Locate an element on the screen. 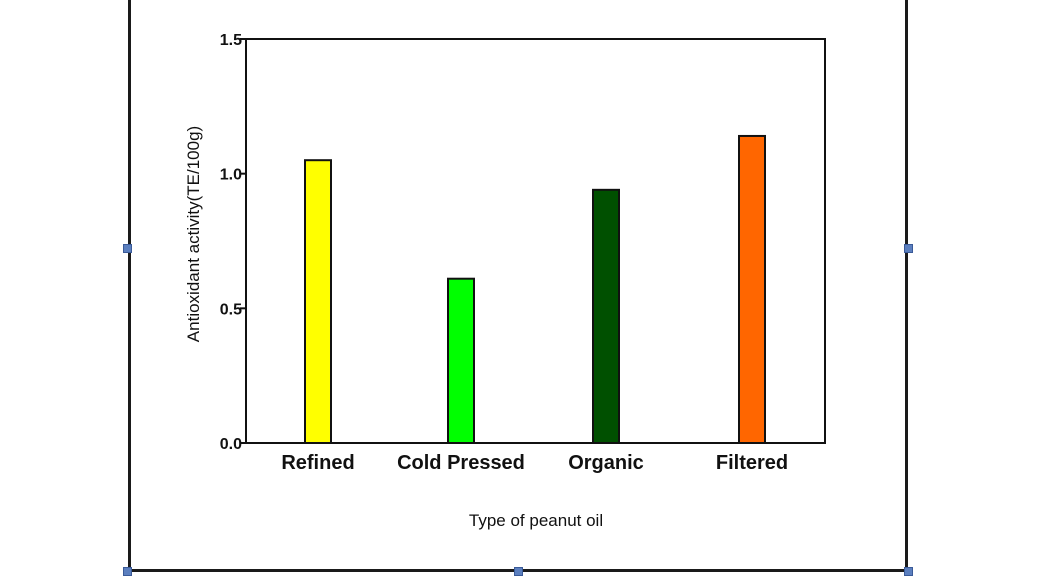  x-tick-label: Organic is located at coordinates (606, 463).